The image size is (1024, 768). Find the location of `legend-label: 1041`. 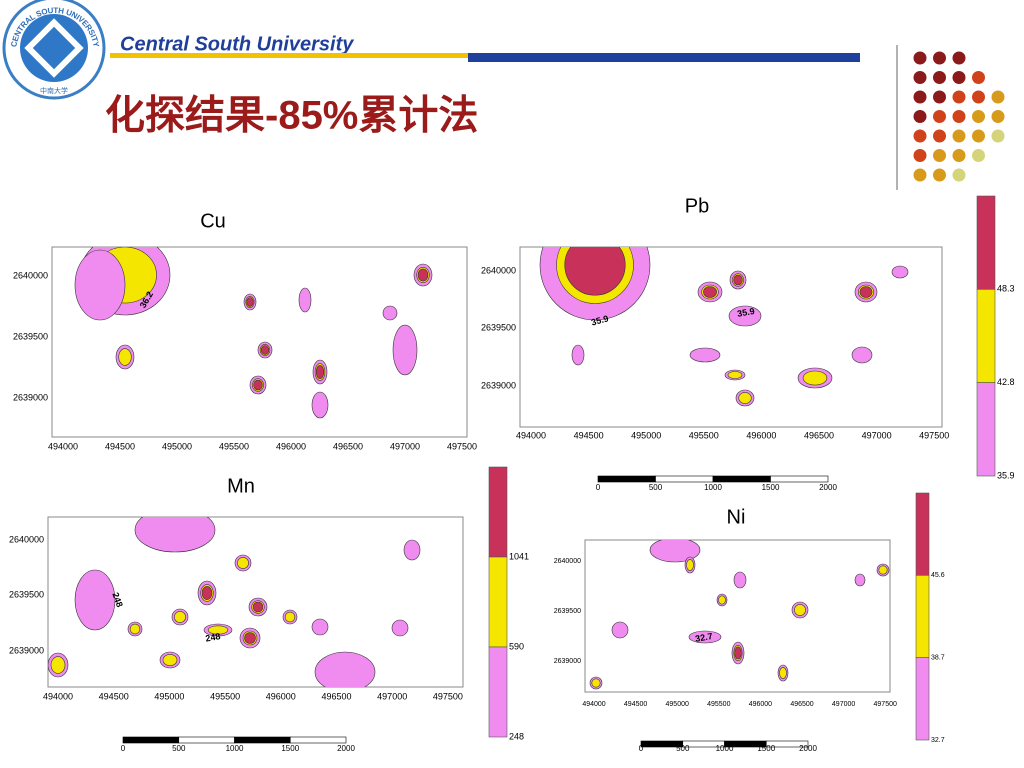

legend-label: 1041 is located at coordinates (519, 556).